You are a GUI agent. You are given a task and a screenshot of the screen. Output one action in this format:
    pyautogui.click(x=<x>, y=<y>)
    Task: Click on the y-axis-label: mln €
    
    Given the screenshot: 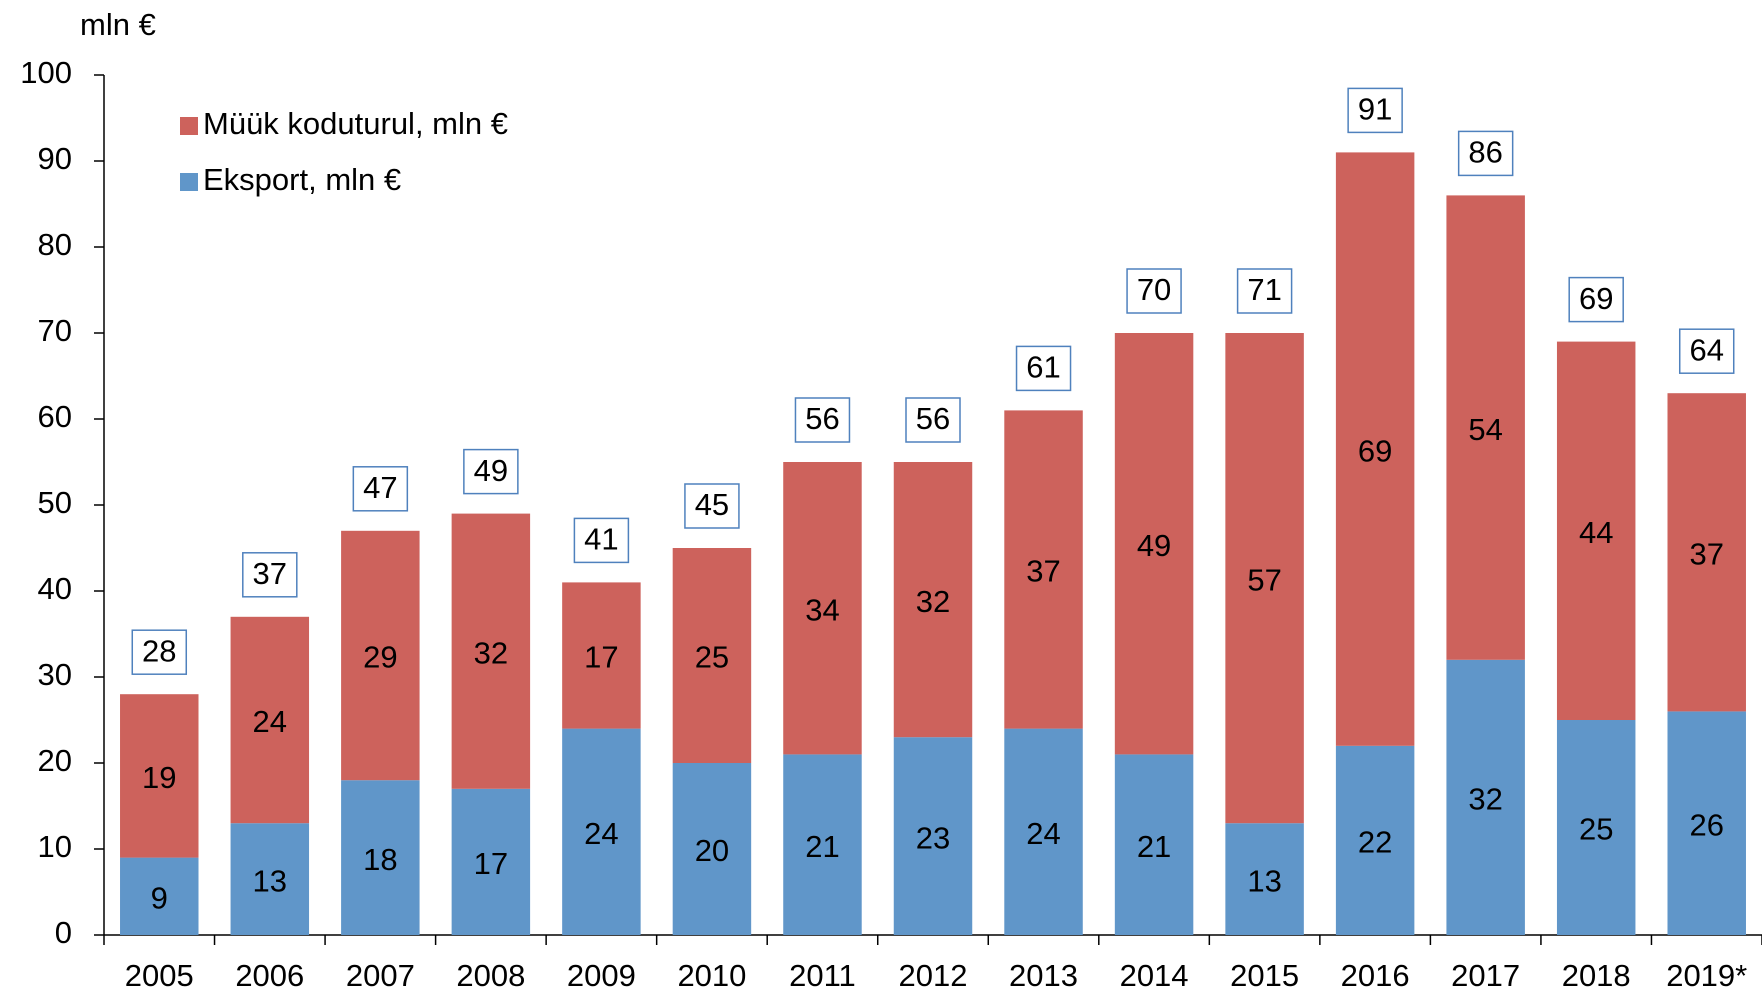 What is the action you would take?
    pyautogui.click(x=118, y=24)
    